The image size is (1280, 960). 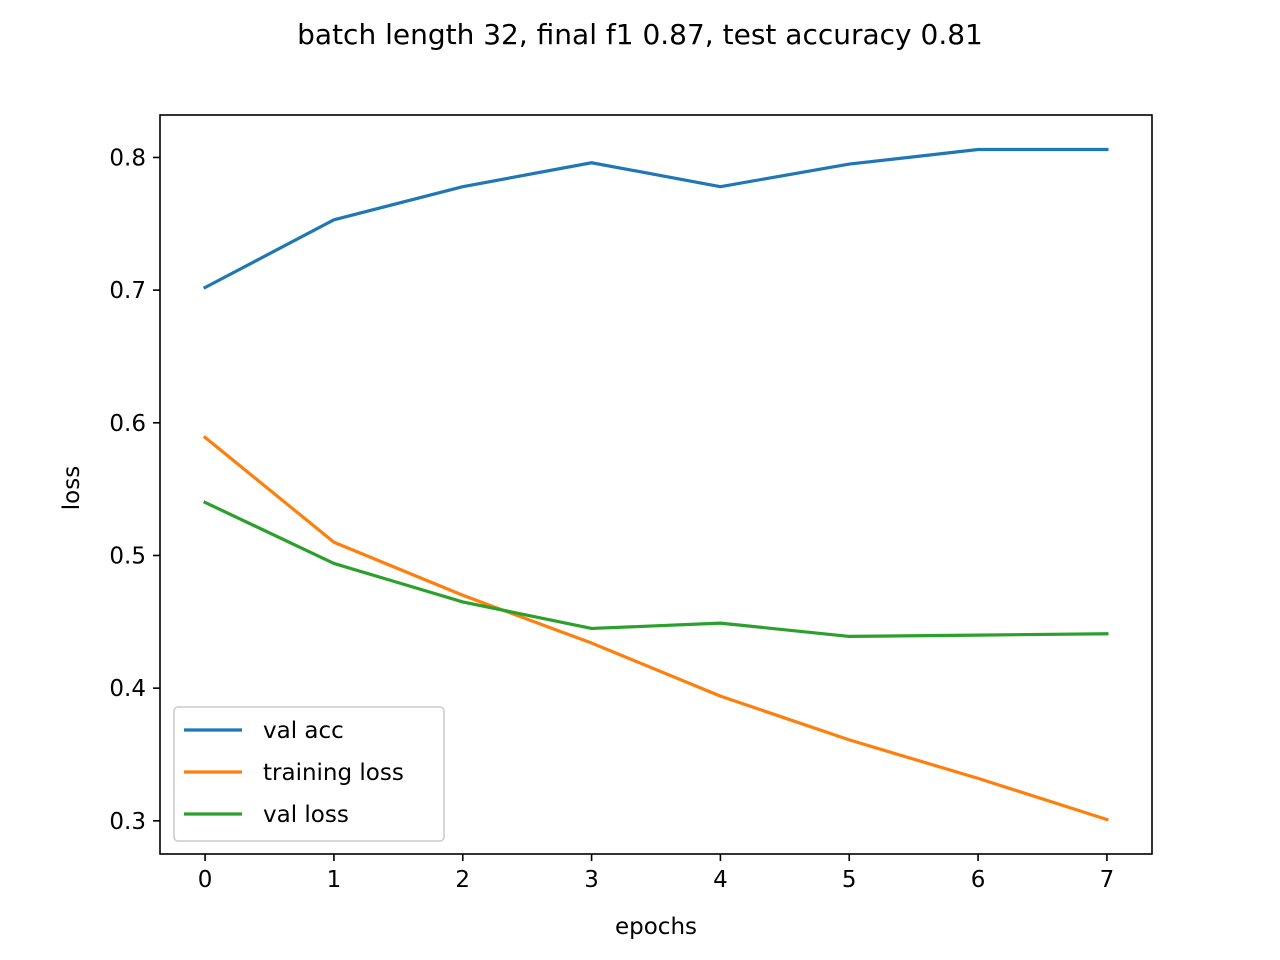 What do you see at coordinates (72, 488) in the screenshot?
I see `y-axis-title: loss` at bounding box center [72, 488].